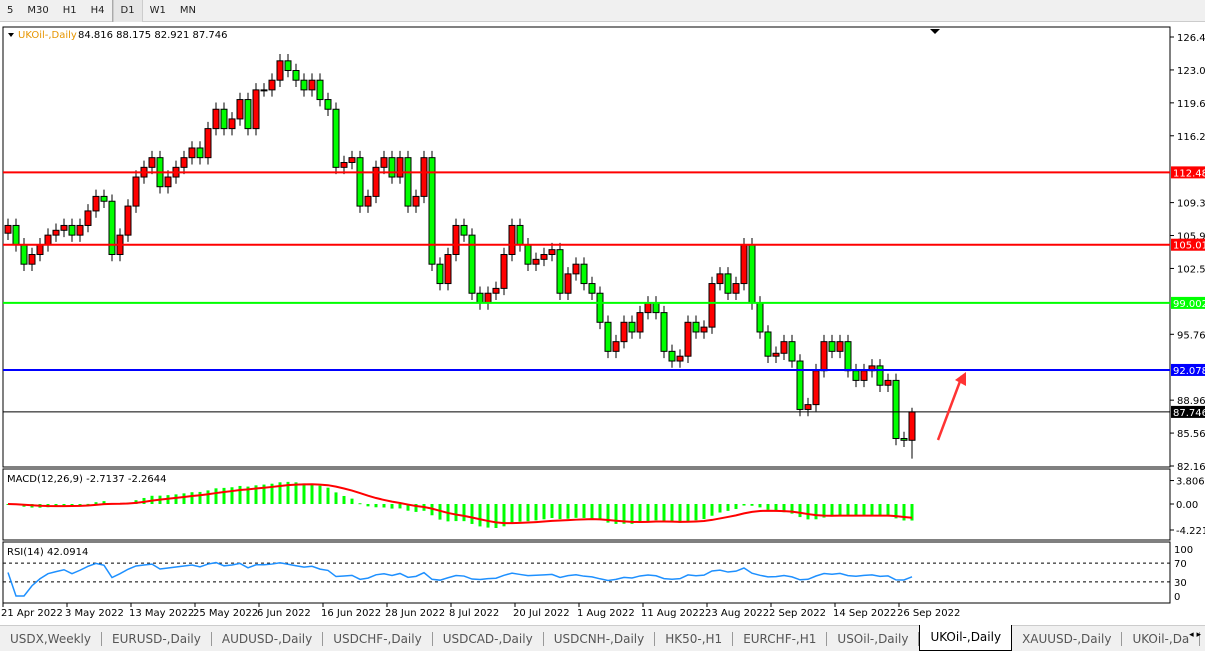 The height and width of the screenshot is (651, 1205). Describe the element at coordinates (1189, 413) in the screenshot. I see `level-price-label: 87.746` at that location.